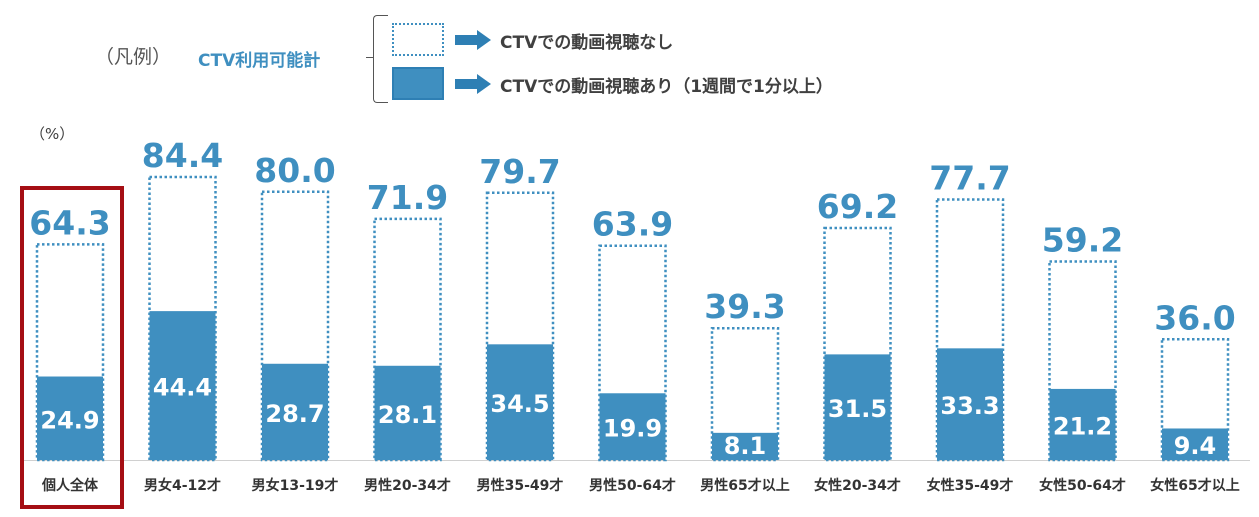 The height and width of the screenshot is (517, 1259). What do you see at coordinates (744, 485) in the screenshot?
I see `category-tick-label: 男性65才以上` at bounding box center [744, 485].